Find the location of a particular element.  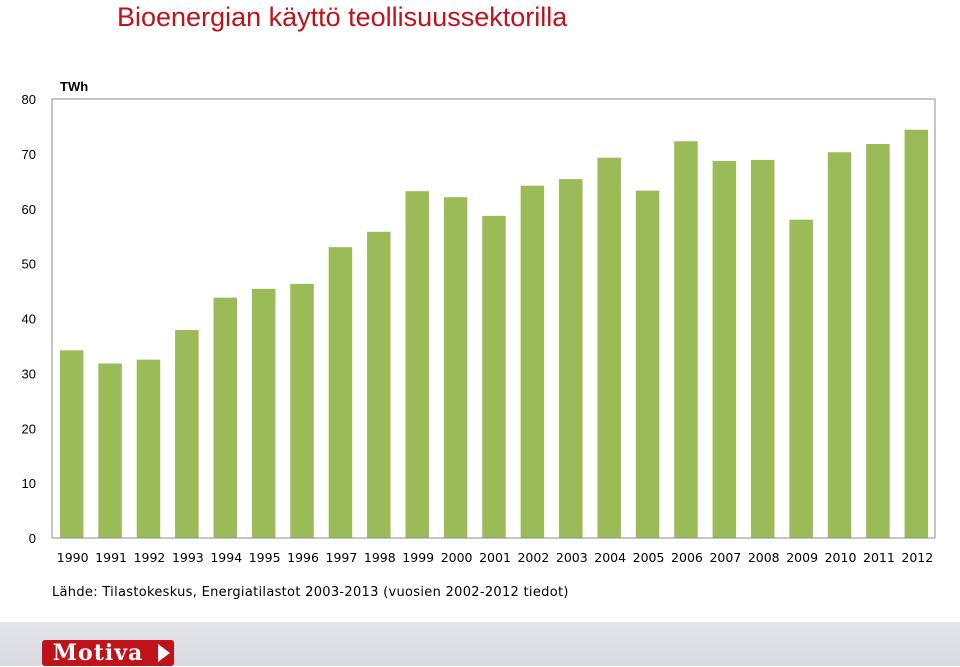

x-tick-label: 2002 is located at coordinates (533, 557).